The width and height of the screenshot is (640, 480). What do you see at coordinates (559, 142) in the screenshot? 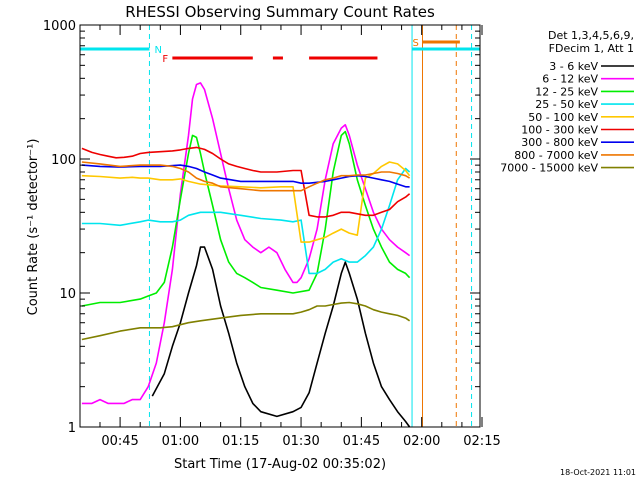
I see `legend-label-300-800-kev: 300 - 800 keV` at bounding box center [559, 142].